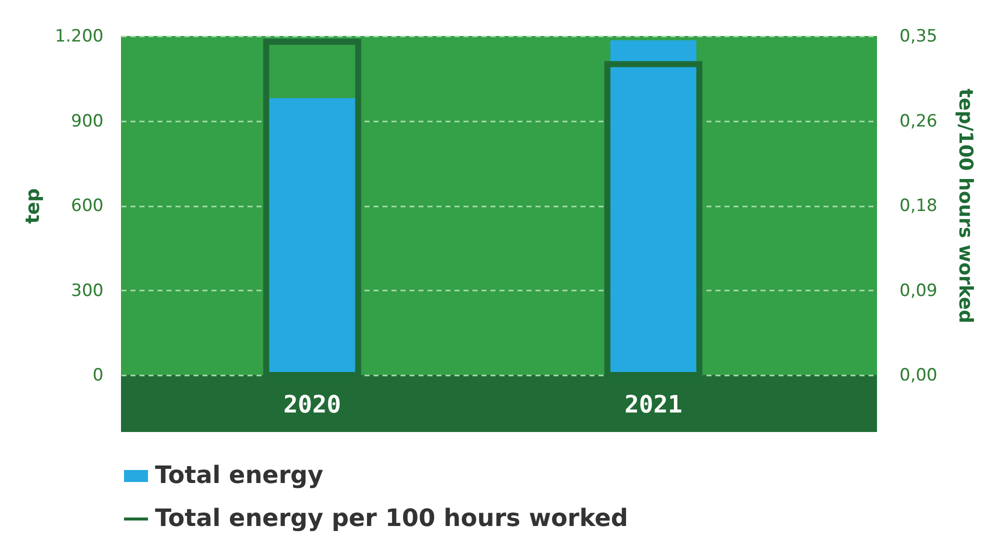 This screenshot has width=993, height=539. Describe the element at coordinates (919, 36) in the screenshot. I see `y2-tick-label: 0,35` at that location.